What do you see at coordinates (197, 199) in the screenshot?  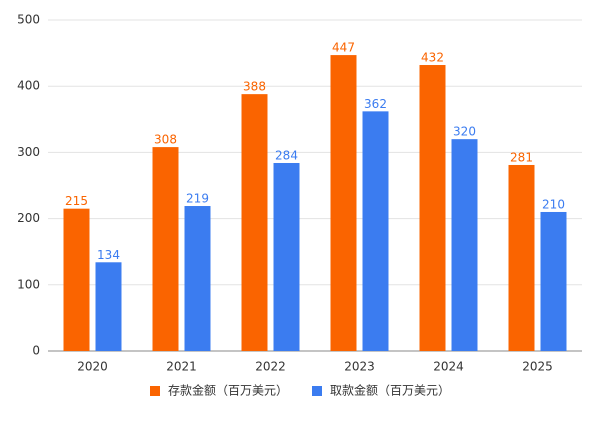 I see `data-label: 219` at bounding box center [197, 199].